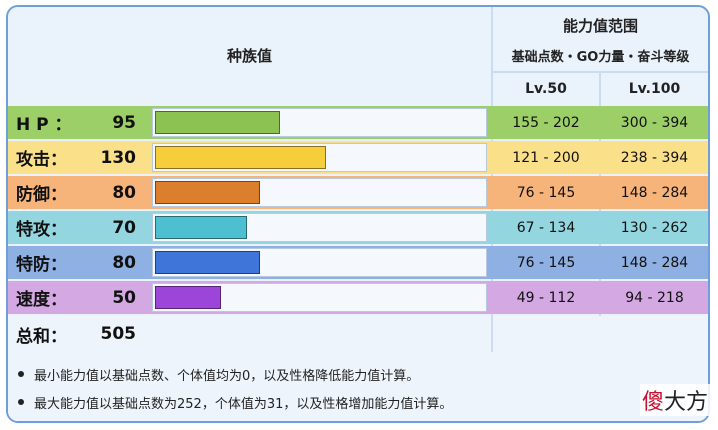 The height and width of the screenshot is (430, 718). I want to click on total-label: 总和：, so click(41, 336).